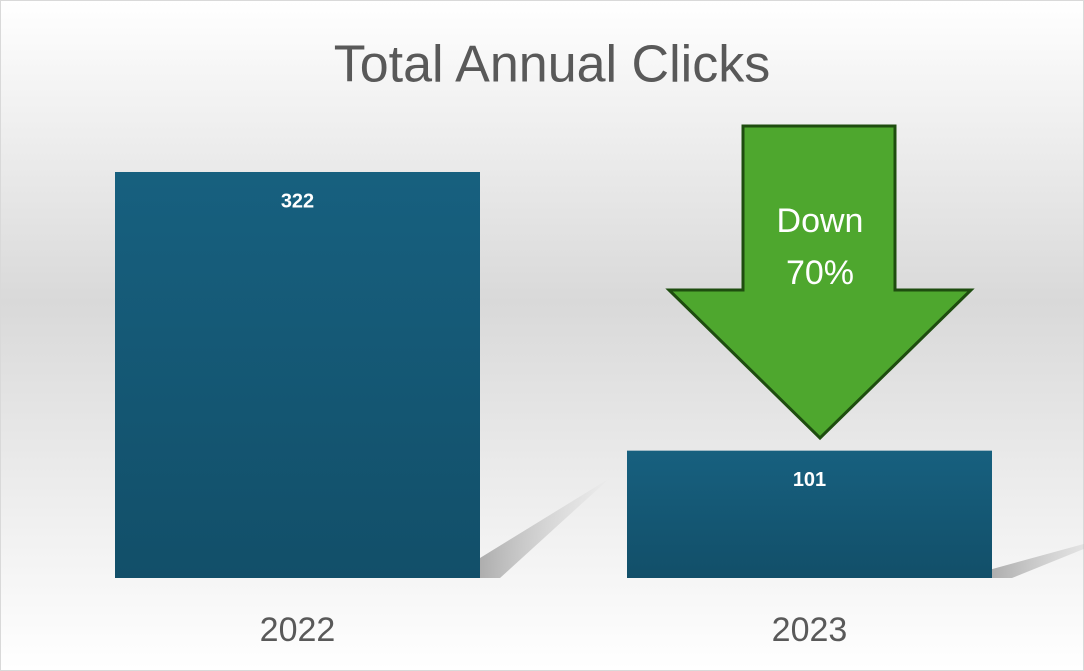  I want to click on annotation: Down 70%, so click(820, 247).